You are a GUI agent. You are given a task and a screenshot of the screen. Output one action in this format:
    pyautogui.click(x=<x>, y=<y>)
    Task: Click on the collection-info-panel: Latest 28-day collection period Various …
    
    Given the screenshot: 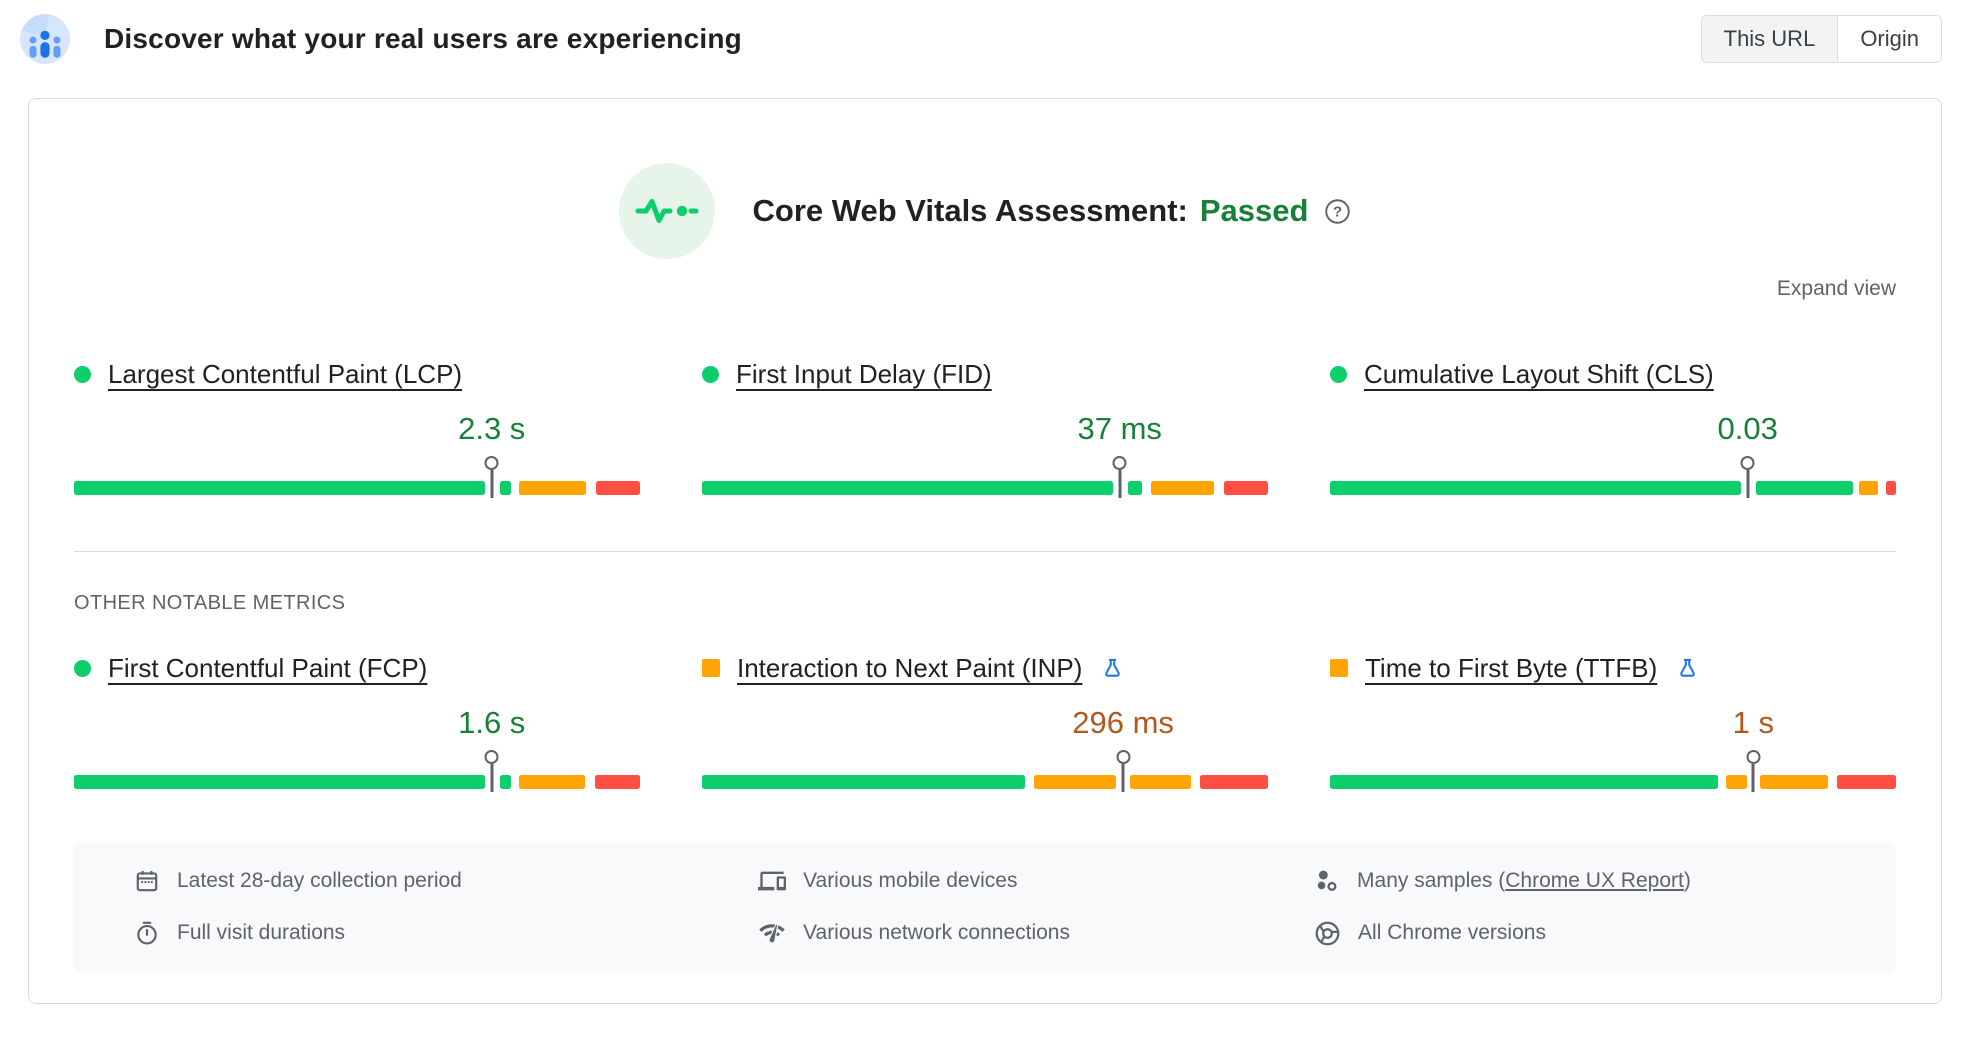 What is the action you would take?
    pyautogui.click(x=985, y=907)
    